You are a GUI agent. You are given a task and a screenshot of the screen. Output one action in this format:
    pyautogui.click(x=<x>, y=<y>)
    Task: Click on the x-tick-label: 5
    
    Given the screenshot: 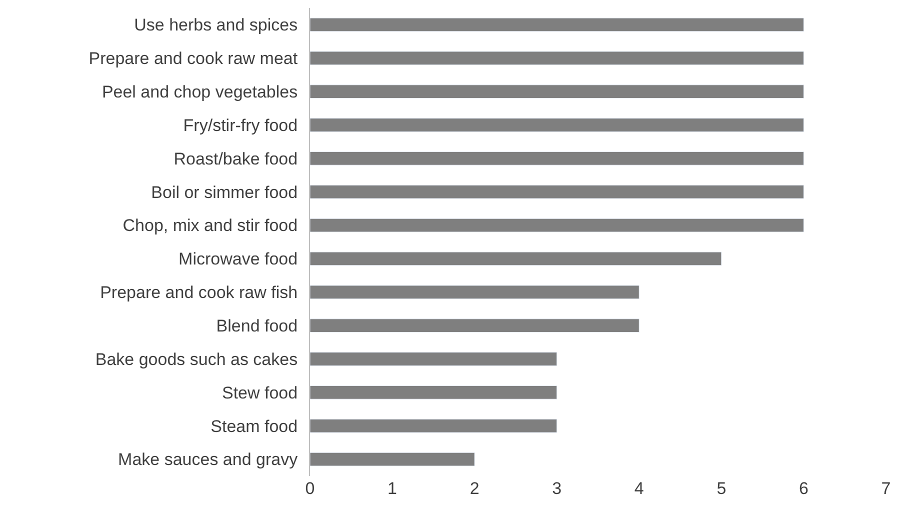 What is the action you would take?
    pyautogui.click(x=721, y=488)
    